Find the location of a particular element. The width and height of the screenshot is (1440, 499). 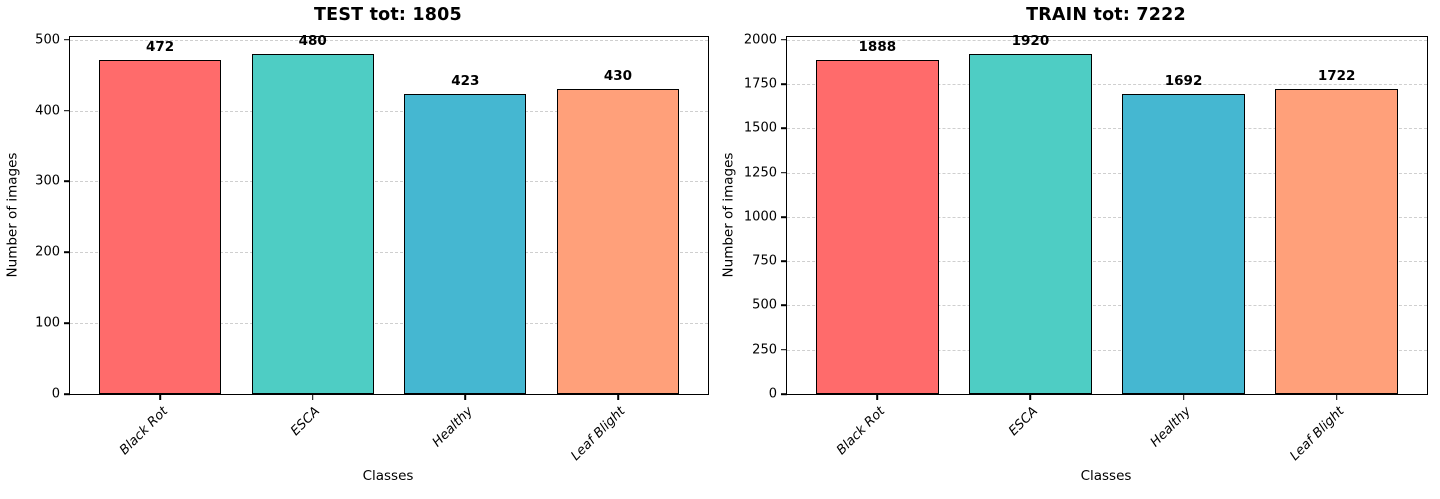

y-tick-label: 250 is located at coordinates (764, 350).